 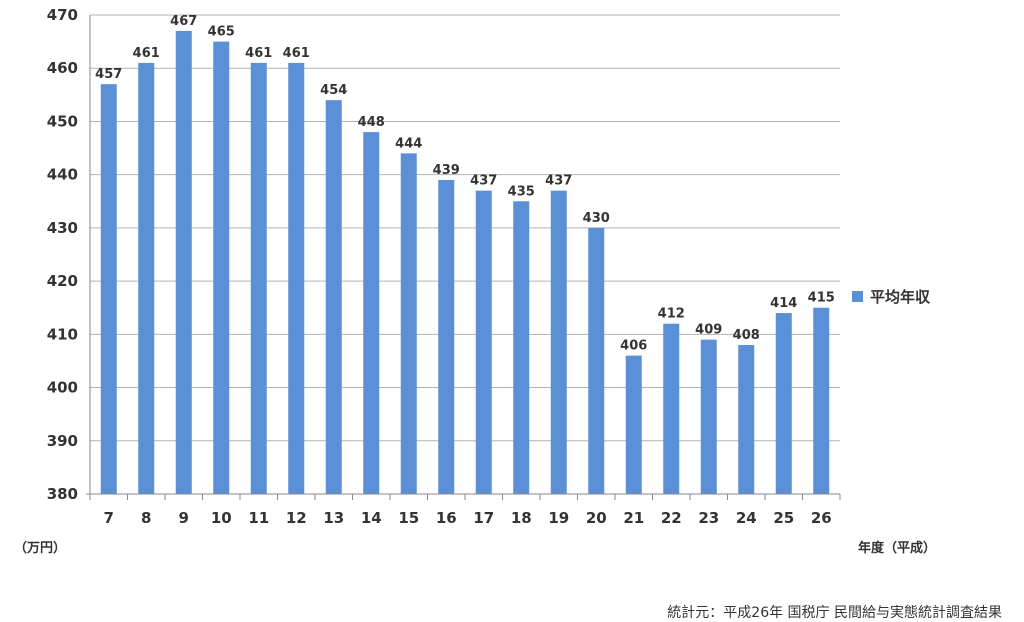 What do you see at coordinates (62, 334) in the screenshot?
I see `y-tick-label: 410` at bounding box center [62, 334].